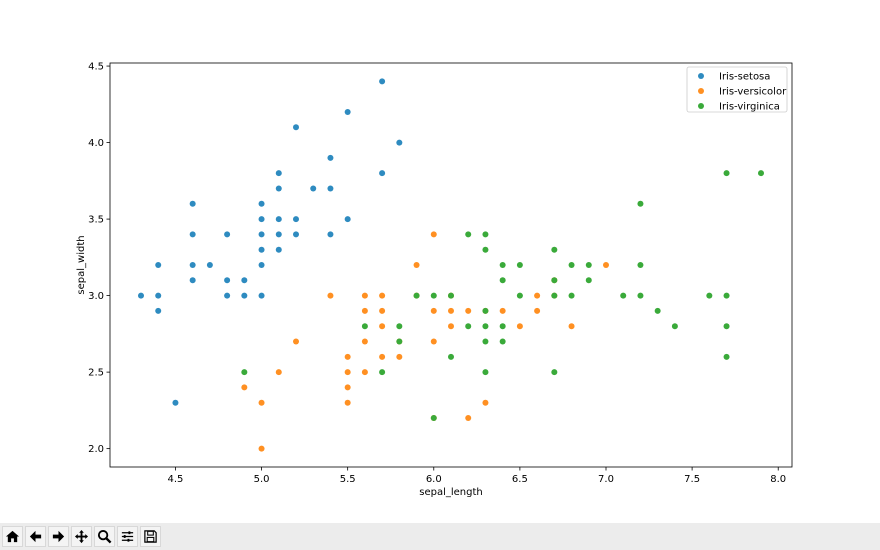 This screenshot has height=550, width=880. Describe the element at coordinates (104, 536) in the screenshot. I see `zoom-button` at that location.